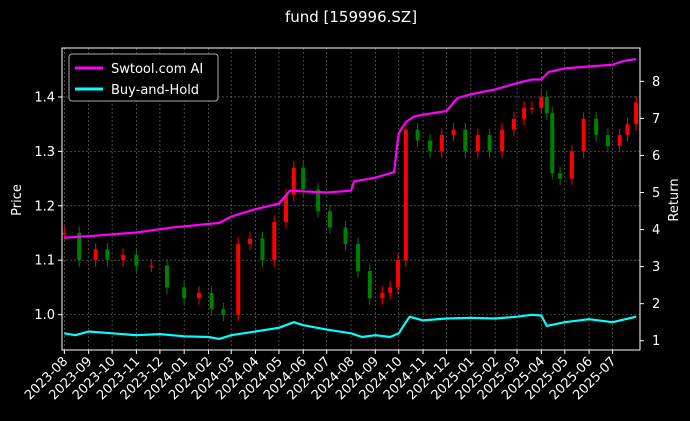 This screenshot has width=690, height=421. I want to click on y-tick-label-left: 1.0, so click(44, 315).